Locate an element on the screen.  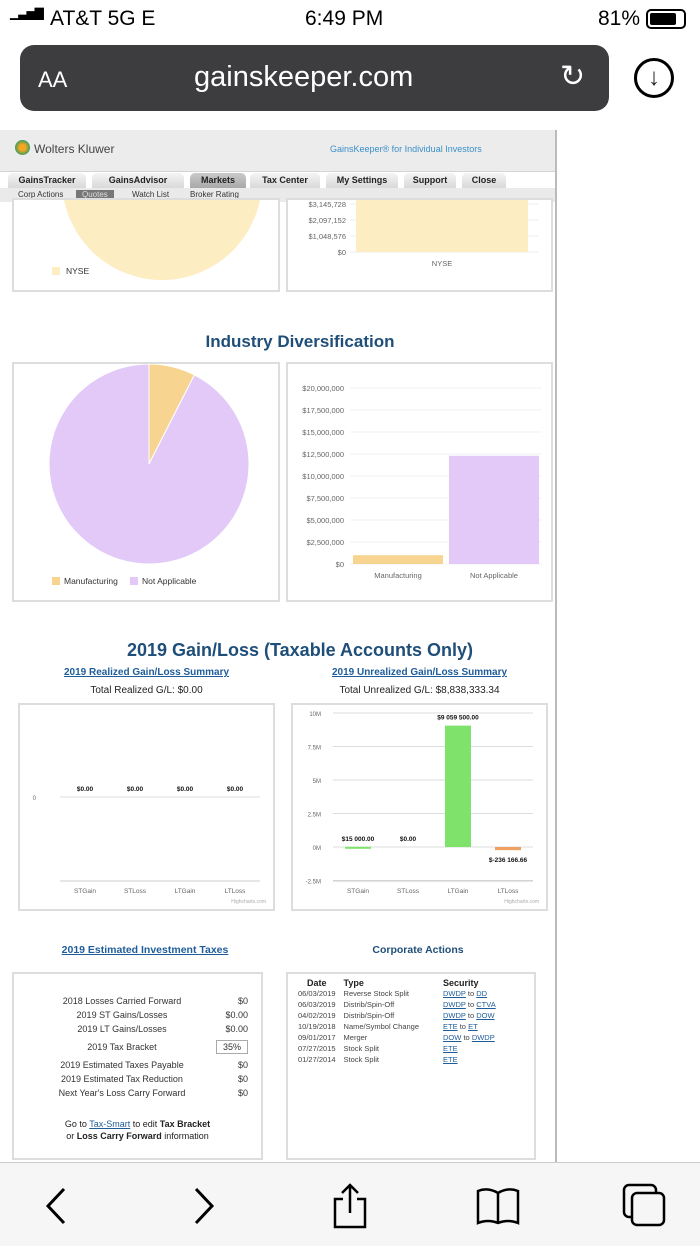
x-tick-label: LTLoss is located at coordinates (509, 891).